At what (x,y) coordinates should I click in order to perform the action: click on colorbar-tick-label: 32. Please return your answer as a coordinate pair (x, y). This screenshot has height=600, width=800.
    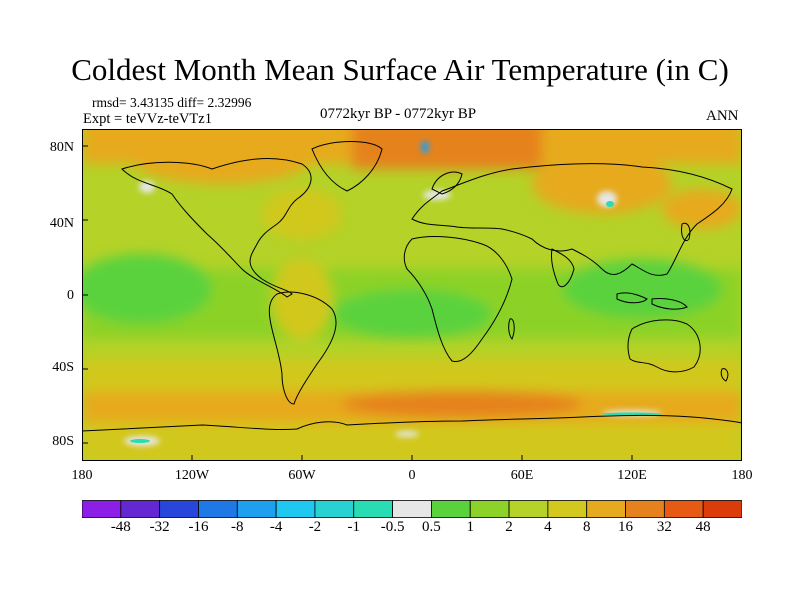
    Looking at the image, I should click on (664, 527).